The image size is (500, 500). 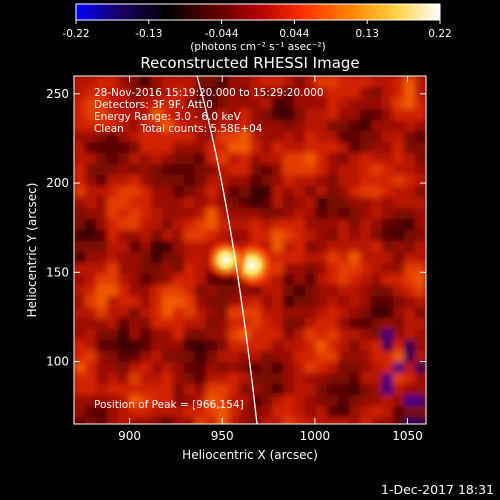 I want to click on y-tick-label: 200, so click(x=57, y=183).